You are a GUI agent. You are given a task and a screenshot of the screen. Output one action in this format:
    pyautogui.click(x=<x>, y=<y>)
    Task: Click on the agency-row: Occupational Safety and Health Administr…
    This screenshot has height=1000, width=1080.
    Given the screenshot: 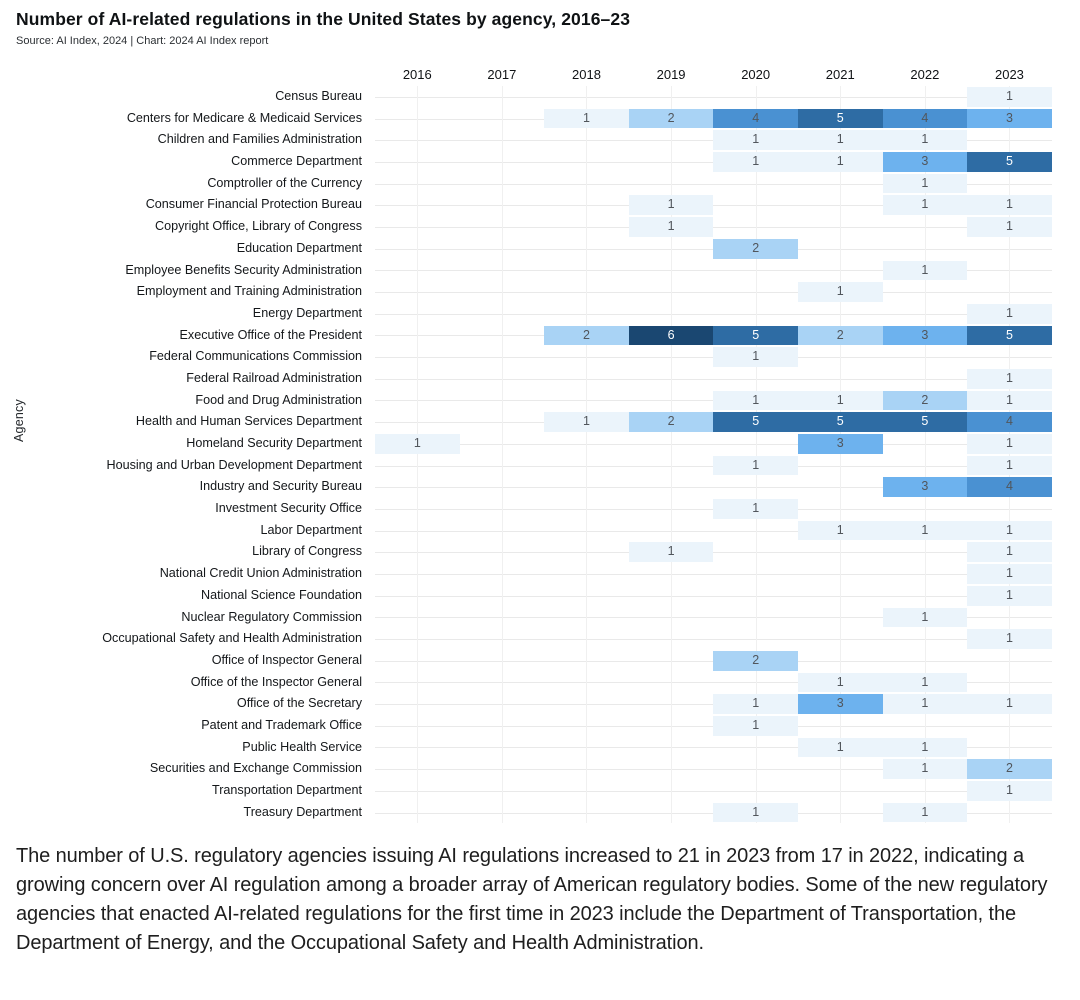 What is the action you would take?
    pyautogui.click(x=540, y=639)
    